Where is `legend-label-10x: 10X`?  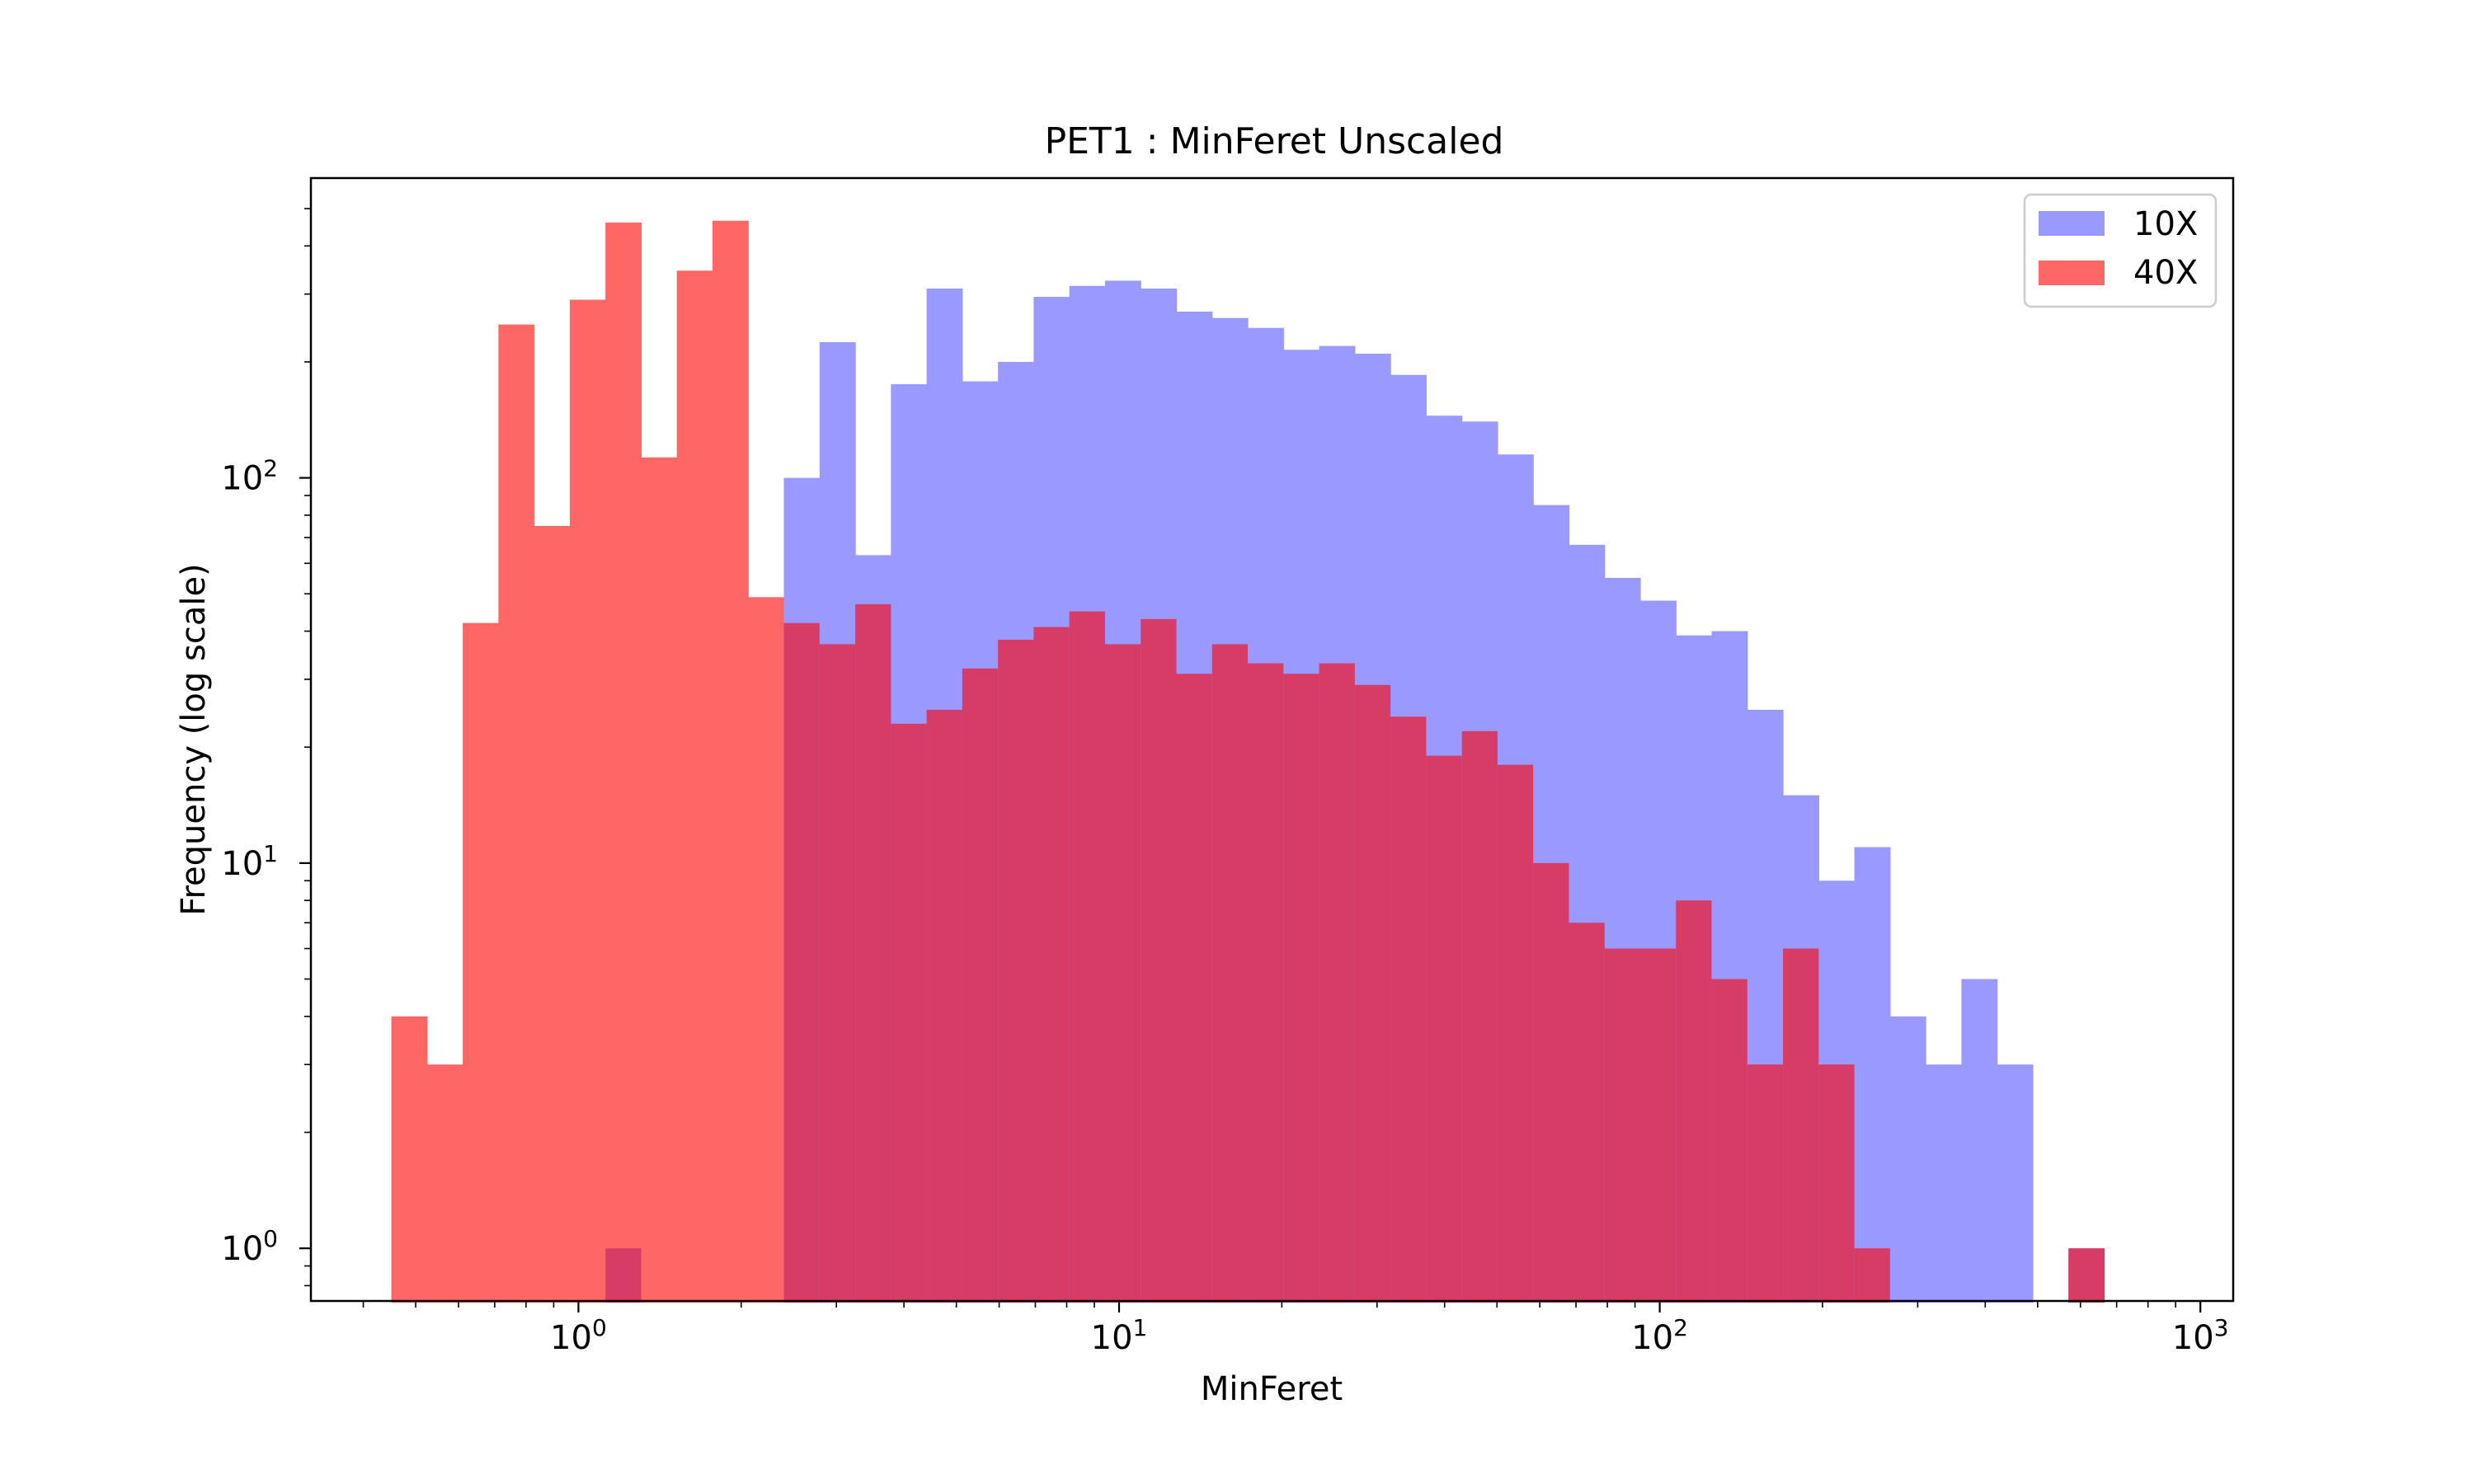
legend-label-10x: 10X is located at coordinates (2165, 224).